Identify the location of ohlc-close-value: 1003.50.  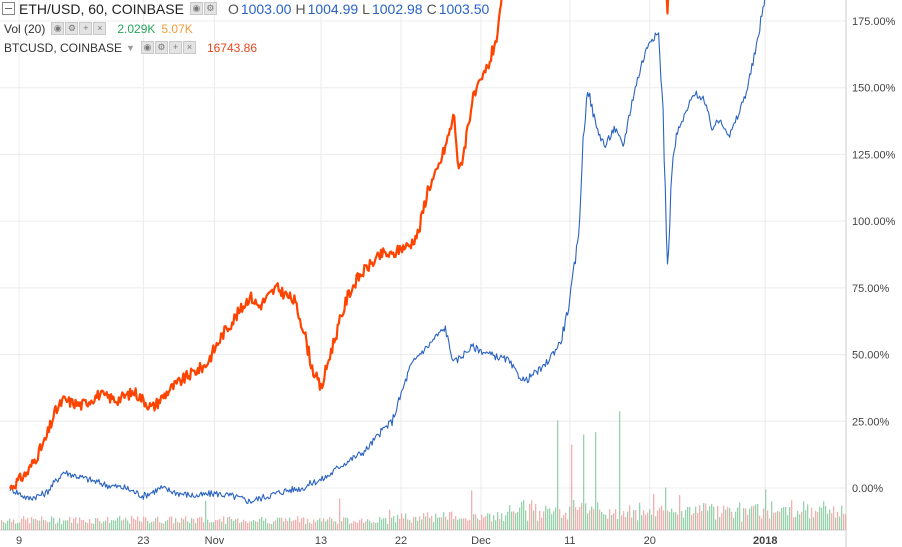
(464, 8).